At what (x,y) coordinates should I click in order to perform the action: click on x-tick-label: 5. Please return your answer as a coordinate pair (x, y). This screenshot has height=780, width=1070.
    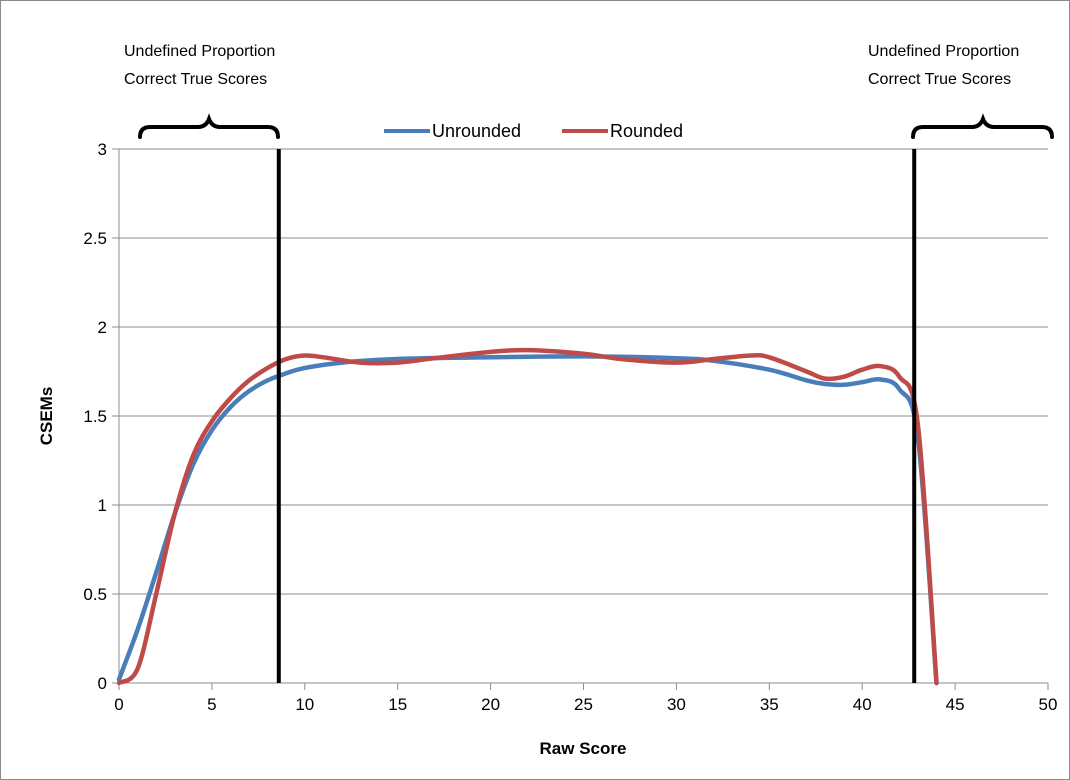
    Looking at the image, I should click on (211, 704).